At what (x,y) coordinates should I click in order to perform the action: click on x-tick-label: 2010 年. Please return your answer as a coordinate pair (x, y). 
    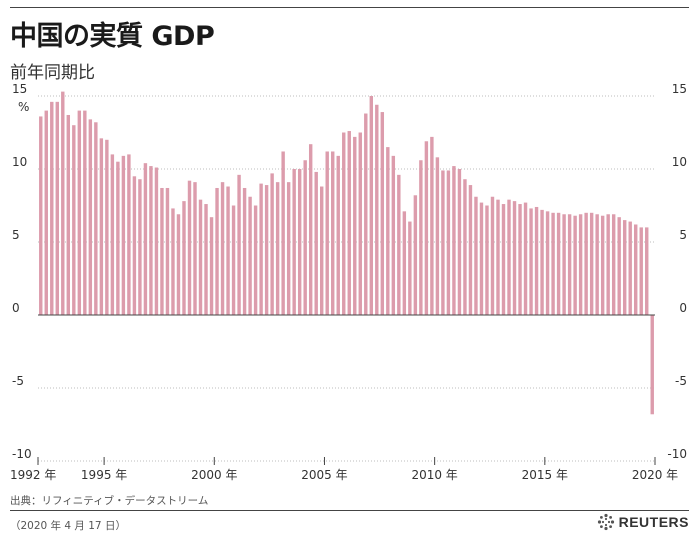
    Looking at the image, I should click on (434, 475).